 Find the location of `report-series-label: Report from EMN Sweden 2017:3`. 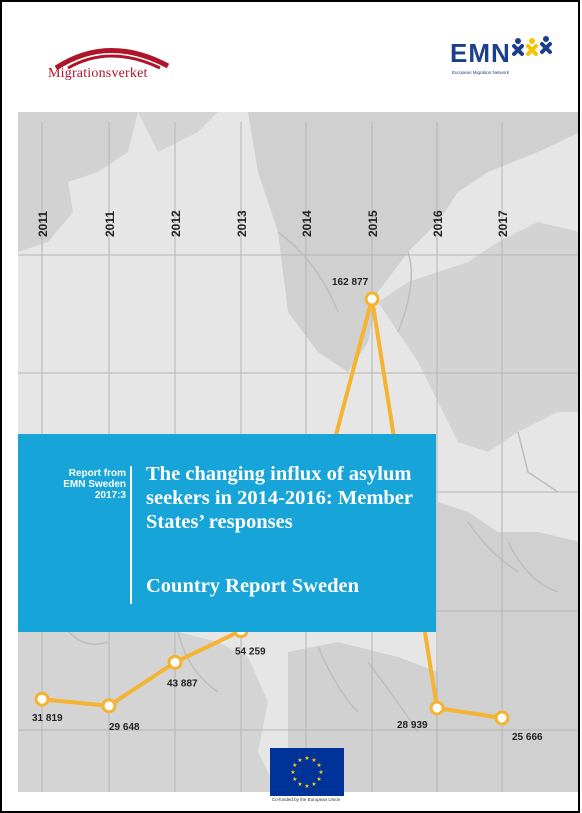

report-series-label: Report from EMN Sweden 2017:3 is located at coordinates (94, 484).